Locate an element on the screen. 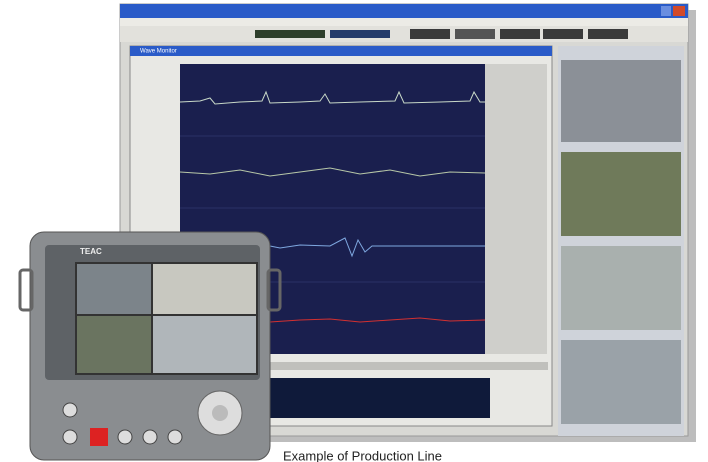  toolbar-indicators is located at coordinates (441, 34).